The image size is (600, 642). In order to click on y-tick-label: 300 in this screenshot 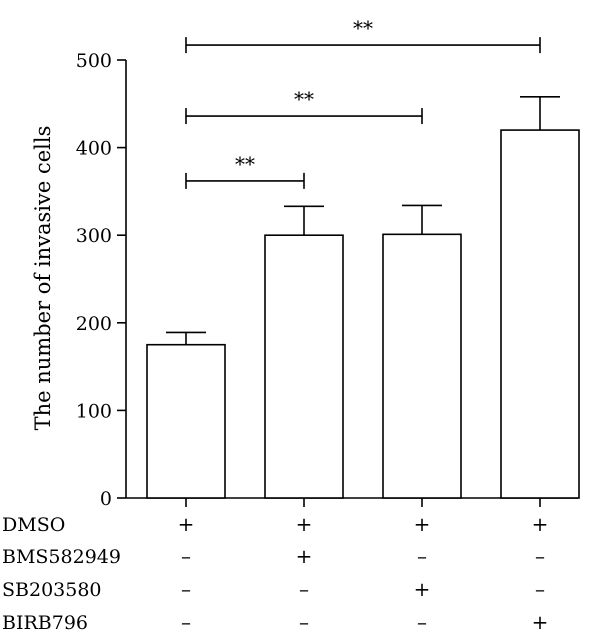, I will do `click(94, 236)`.